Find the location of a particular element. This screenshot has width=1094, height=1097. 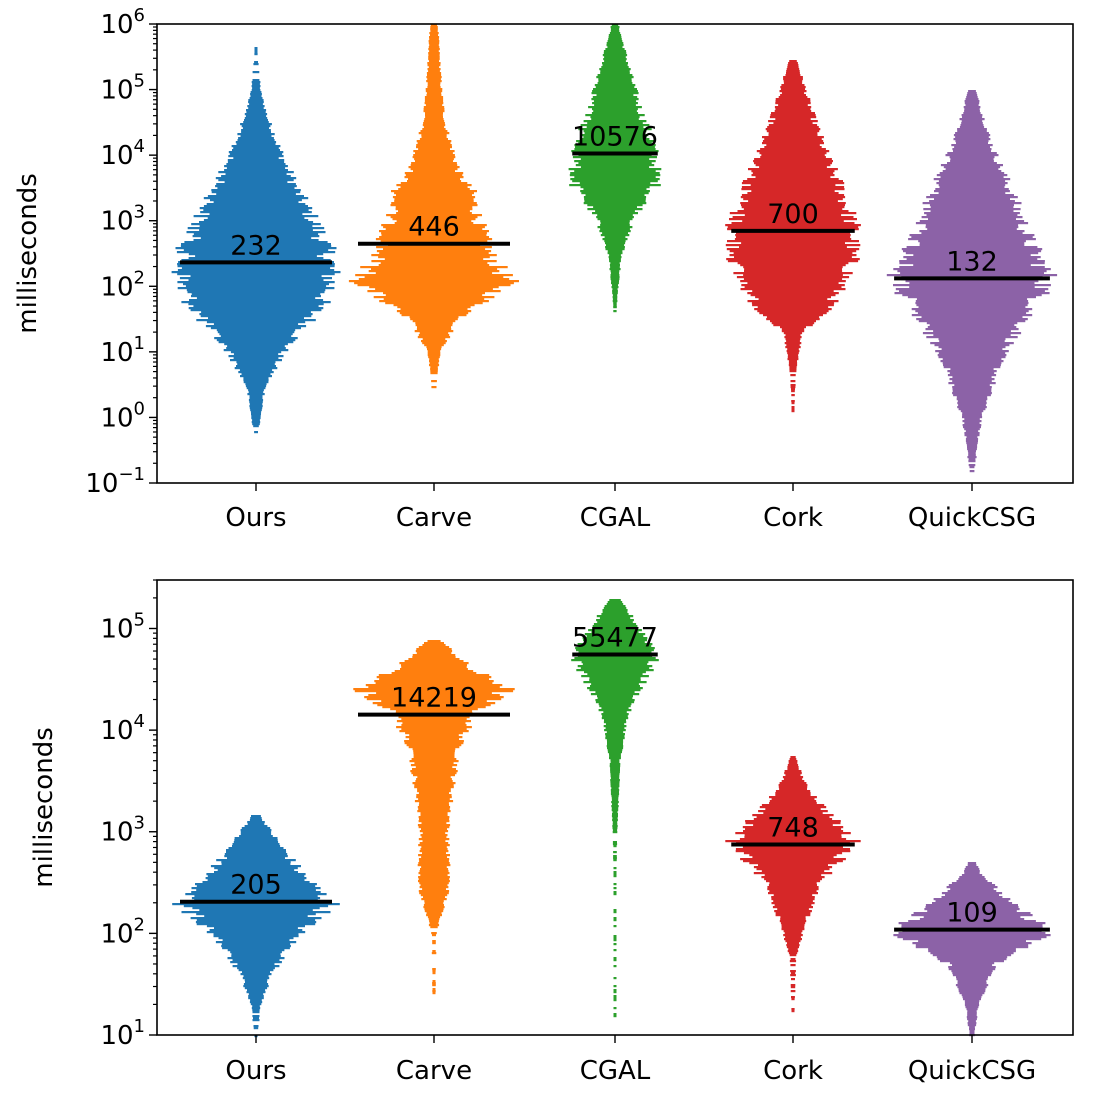

median-label-carve: 446 is located at coordinates (434, 227).